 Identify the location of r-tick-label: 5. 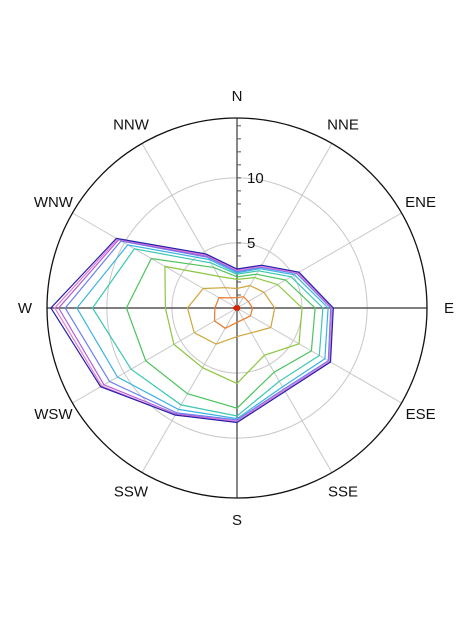
(251, 243).